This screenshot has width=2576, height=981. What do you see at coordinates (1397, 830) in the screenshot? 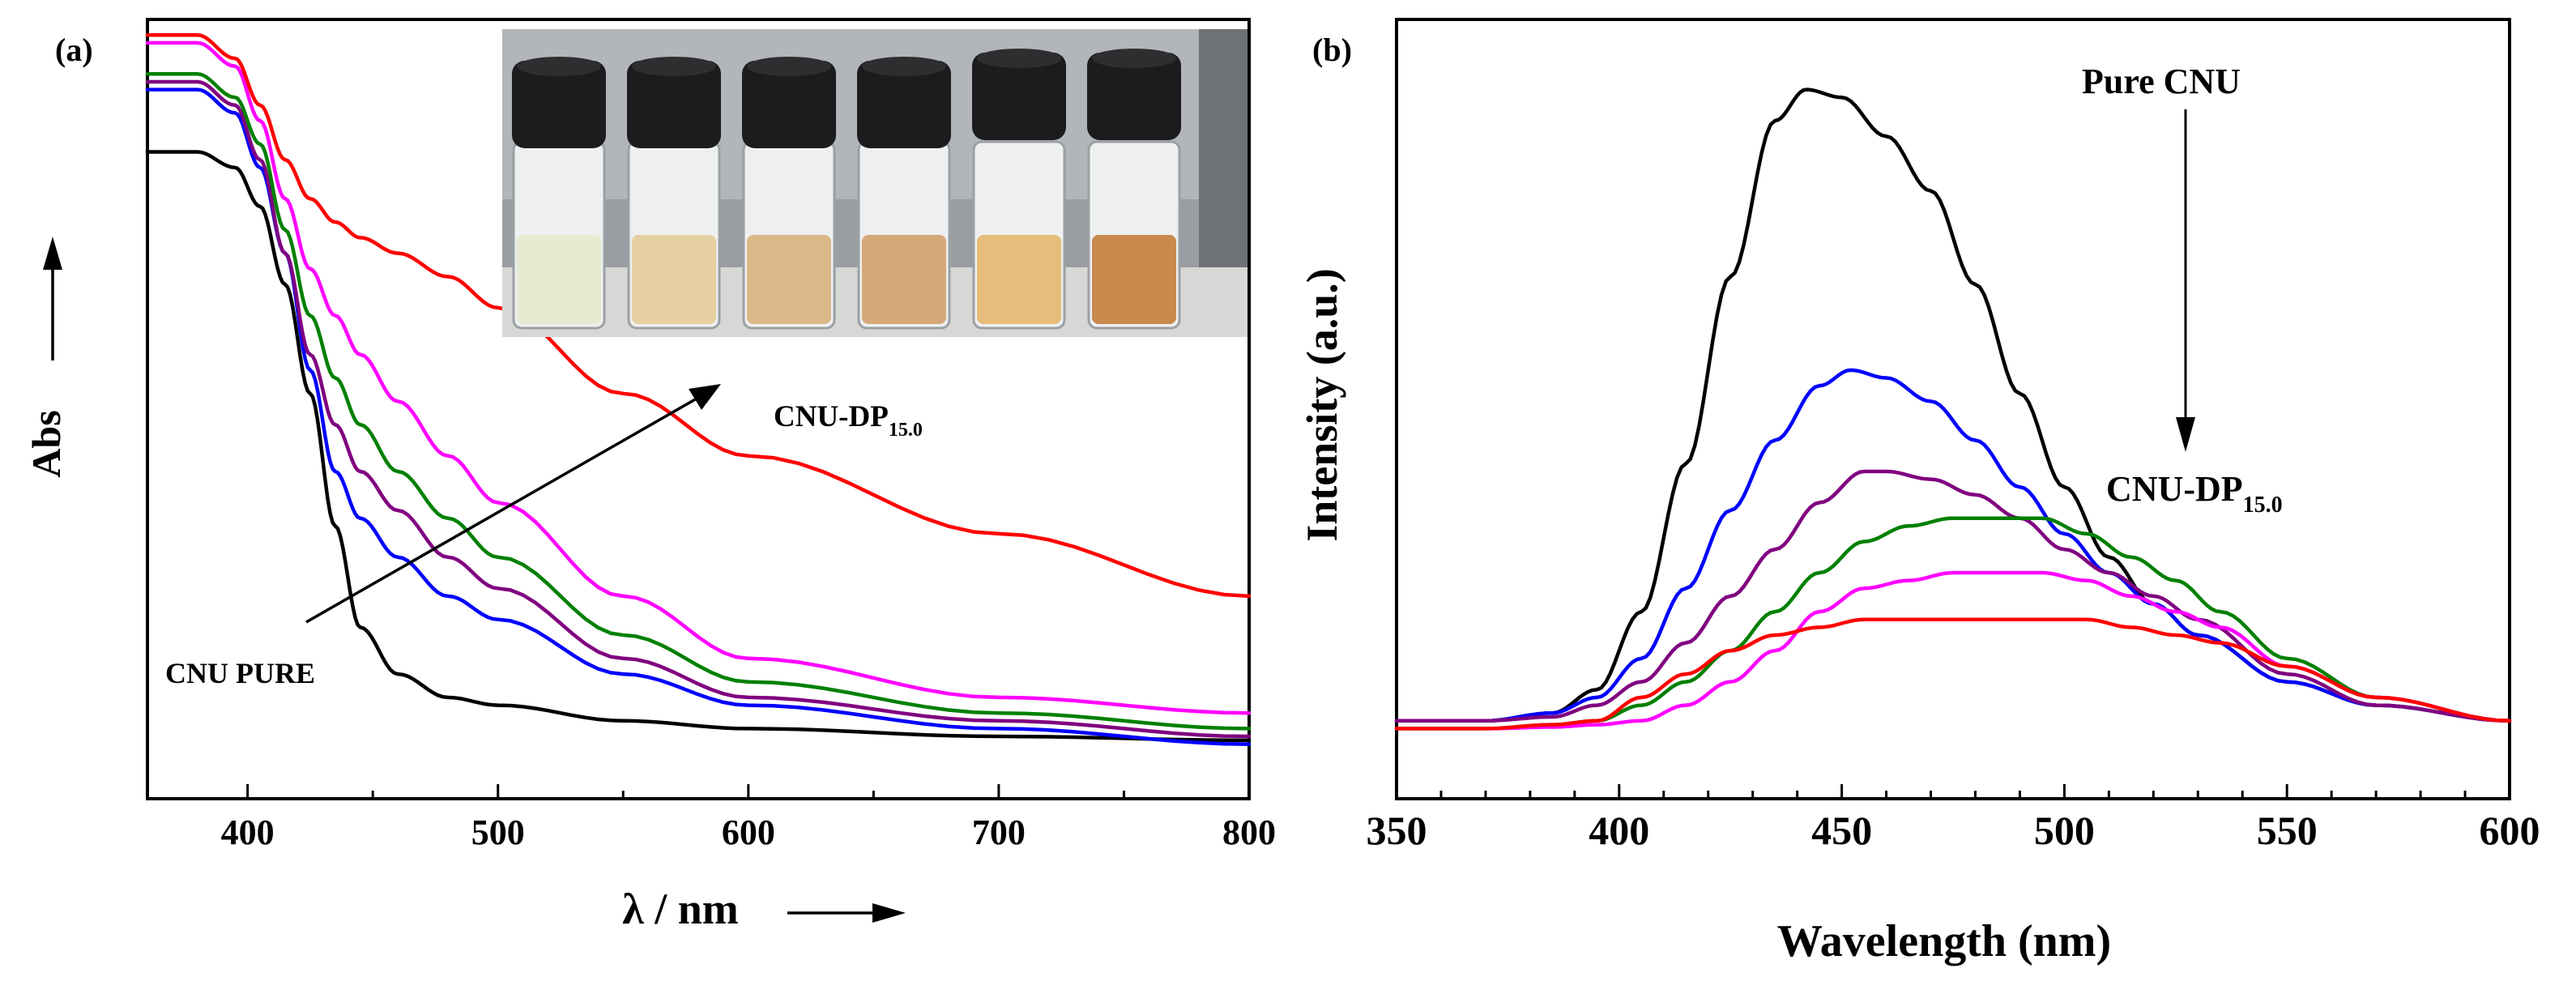
I see `x-tick-label-b-350: 350` at bounding box center [1397, 830].